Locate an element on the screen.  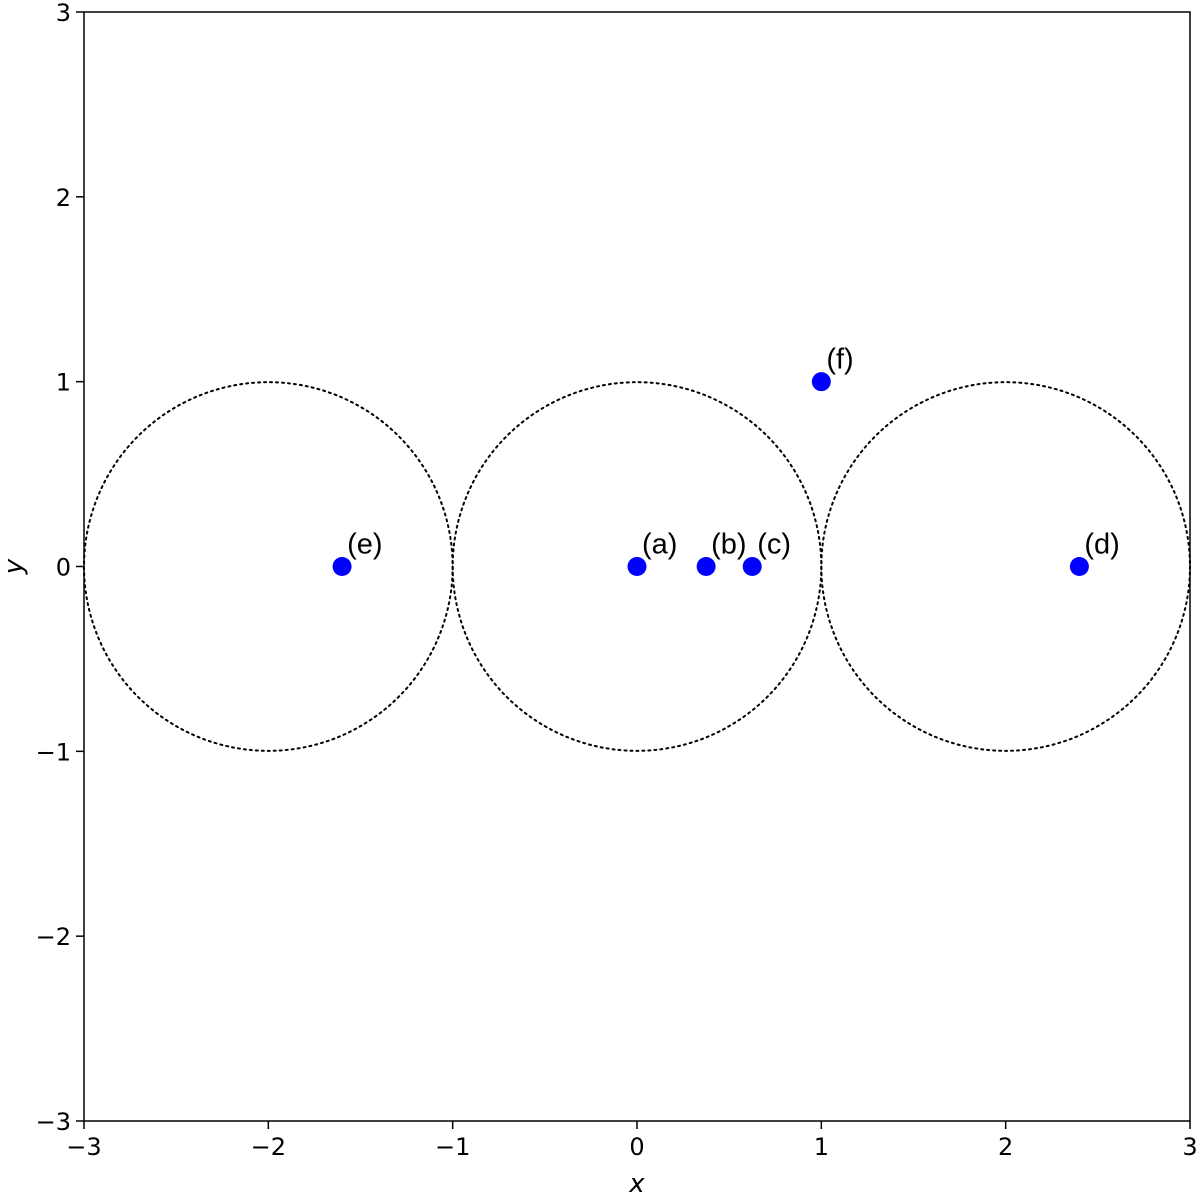
y-tick-label: −1 is located at coordinates (53, 752).